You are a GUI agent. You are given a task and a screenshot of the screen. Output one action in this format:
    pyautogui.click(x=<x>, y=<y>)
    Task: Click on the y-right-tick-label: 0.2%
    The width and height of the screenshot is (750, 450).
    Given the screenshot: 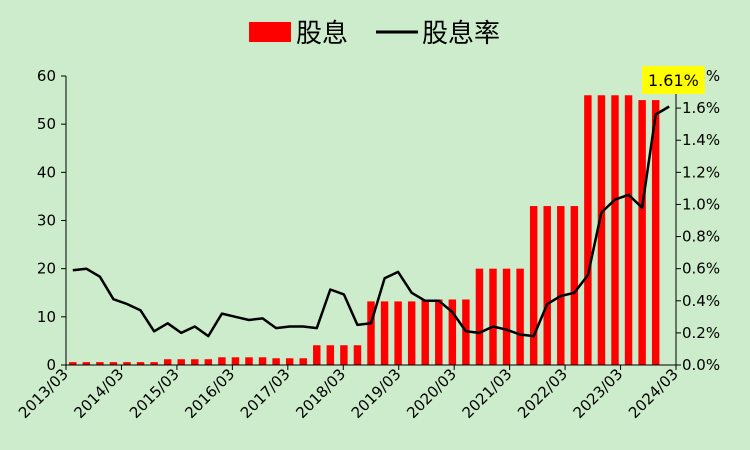 What is the action you would take?
    pyautogui.click(x=701, y=333)
    